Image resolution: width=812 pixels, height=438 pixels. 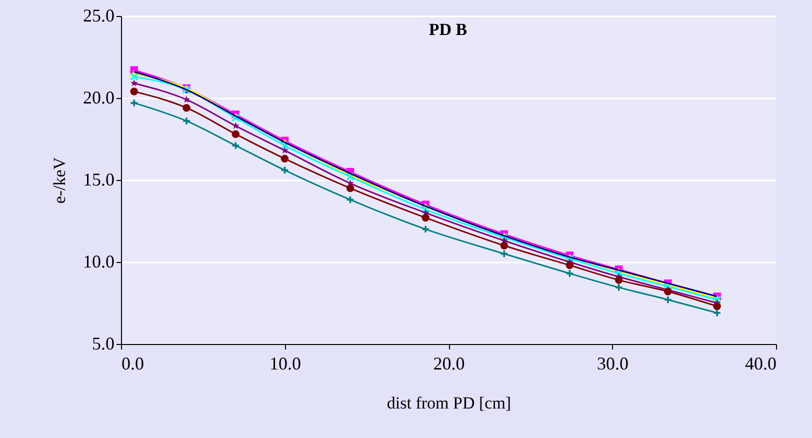 I want to click on y-tick-label: 25.0, so click(x=98, y=16).